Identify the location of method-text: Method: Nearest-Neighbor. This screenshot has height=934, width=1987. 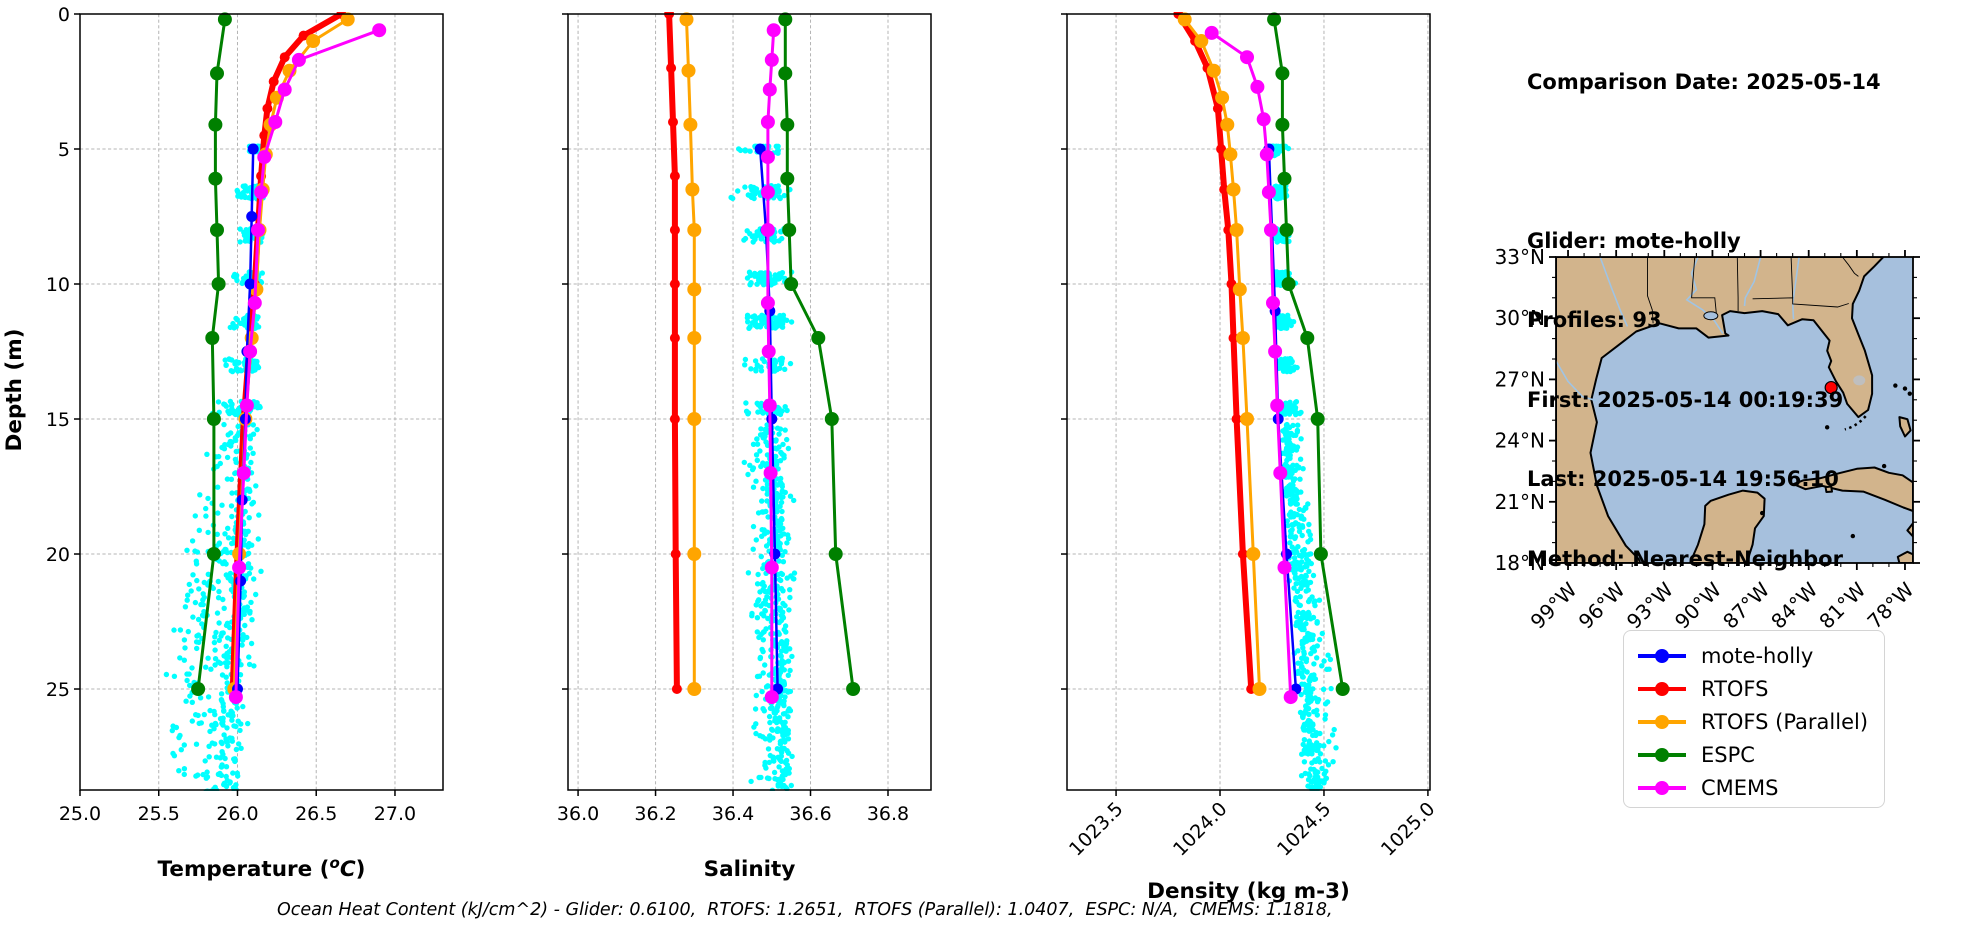
(1685, 558).